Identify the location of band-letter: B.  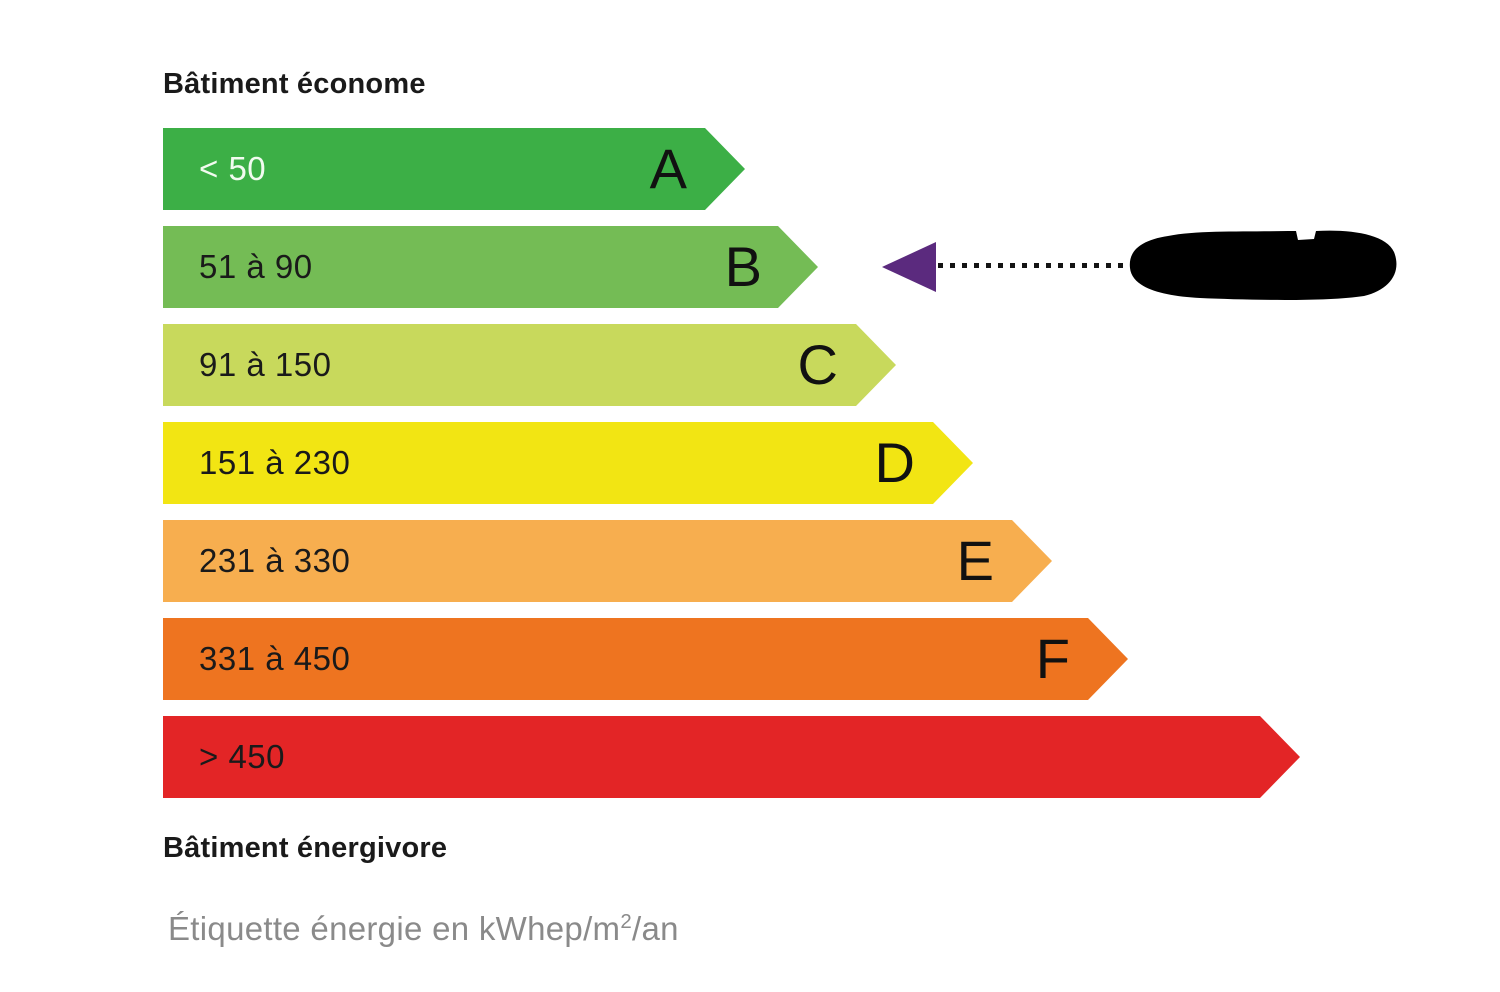
(743, 266).